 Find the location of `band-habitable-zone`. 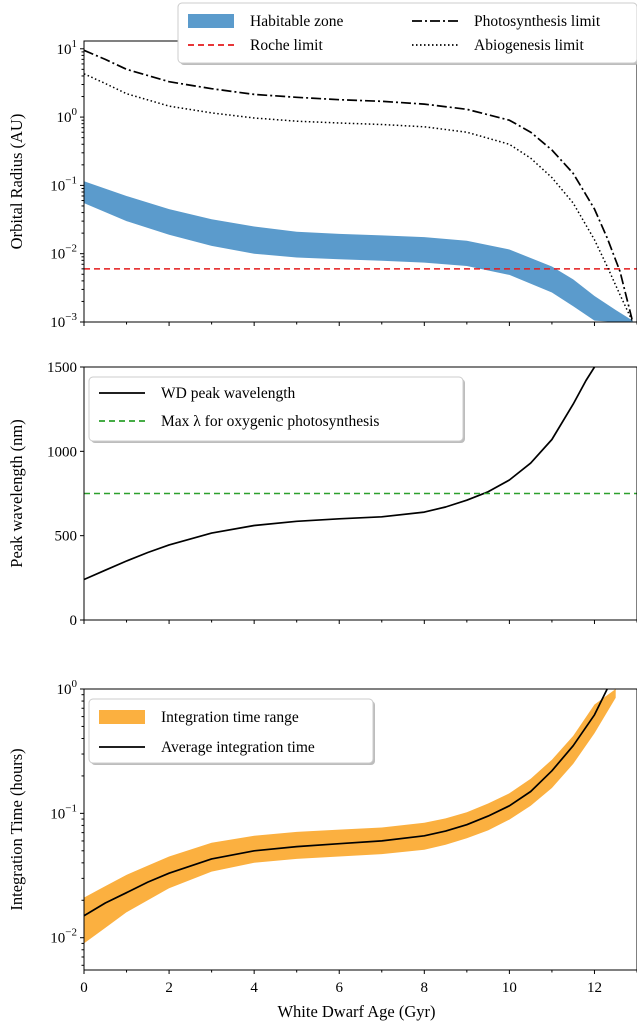

band-habitable-zone is located at coordinates (358, 251).